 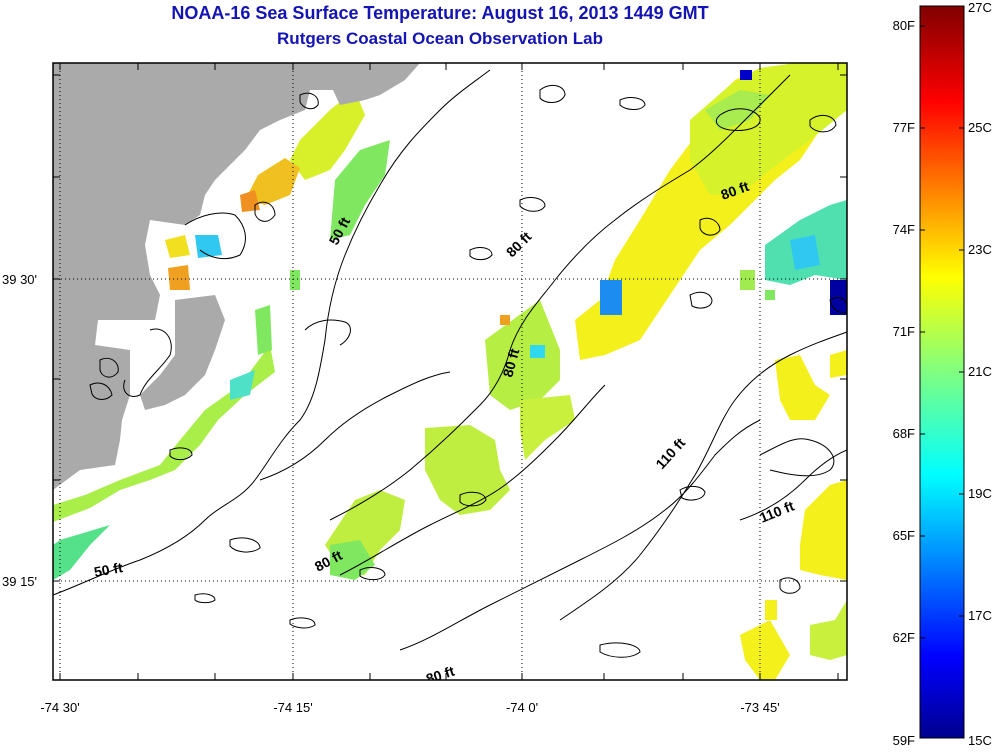 I want to click on colorbar-c-label: 15C, so click(x=980, y=740).